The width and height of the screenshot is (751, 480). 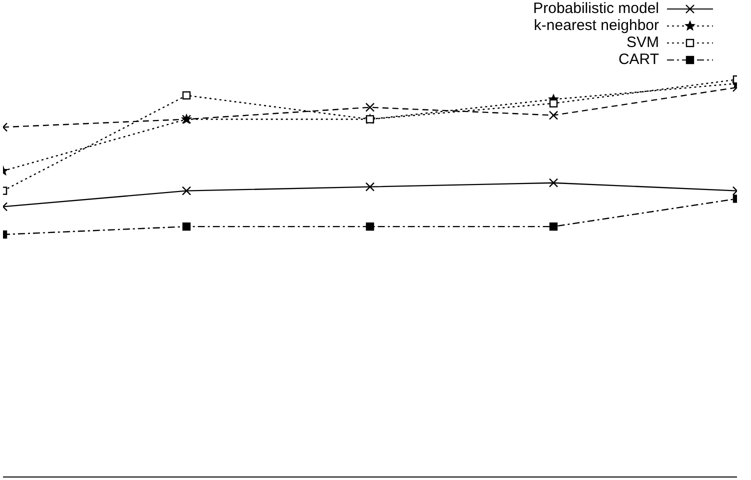 What do you see at coordinates (642, 42) in the screenshot?
I see `legend-label: SVM` at bounding box center [642, 42].